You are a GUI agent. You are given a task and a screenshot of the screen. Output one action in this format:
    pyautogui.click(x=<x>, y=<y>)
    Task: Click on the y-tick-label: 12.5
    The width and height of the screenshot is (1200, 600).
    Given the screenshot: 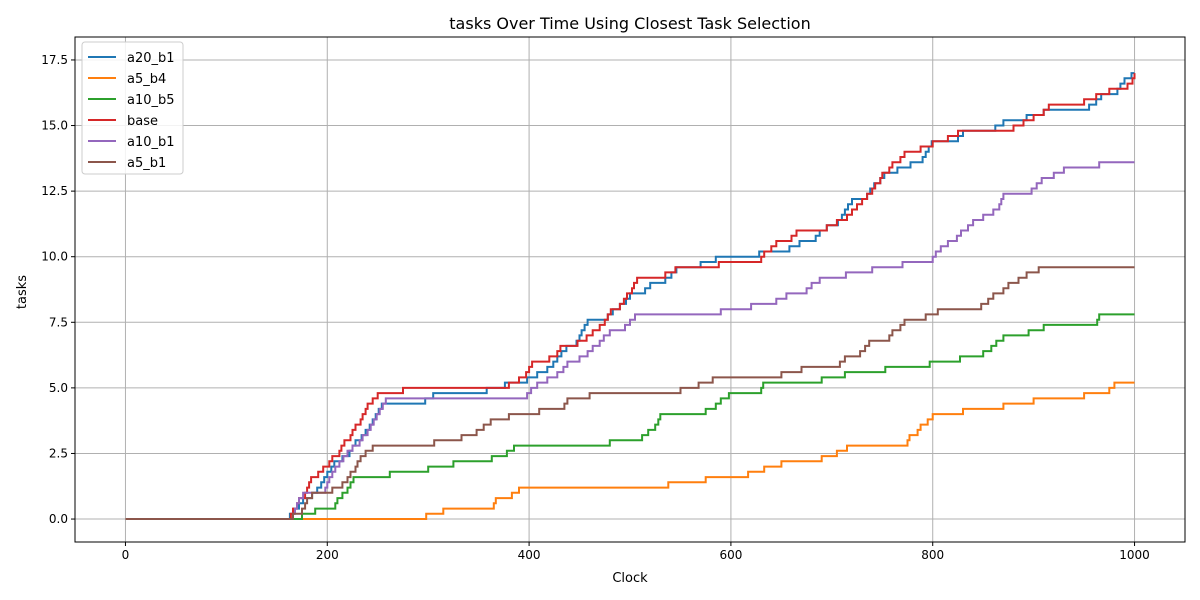 What is the action you would take?
    pyautogui.click(x=54, y=191)
    